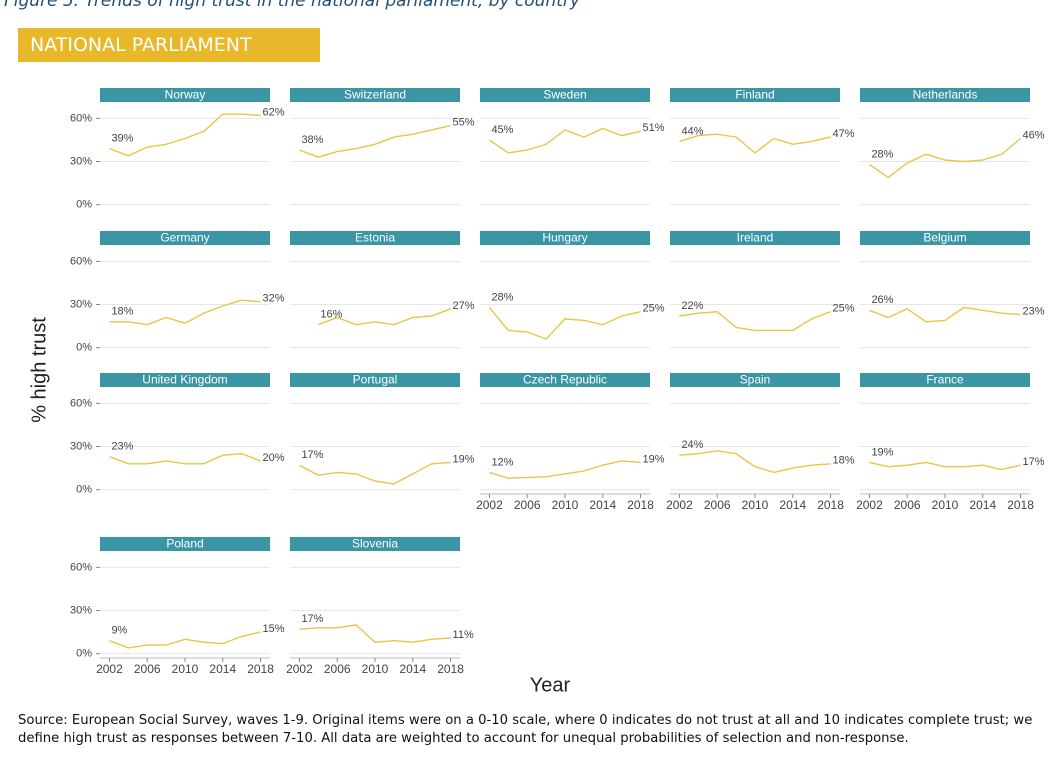 This screenshot has height=774, width=1054. I want to click on panel-title: Norway, so click(185, 95).